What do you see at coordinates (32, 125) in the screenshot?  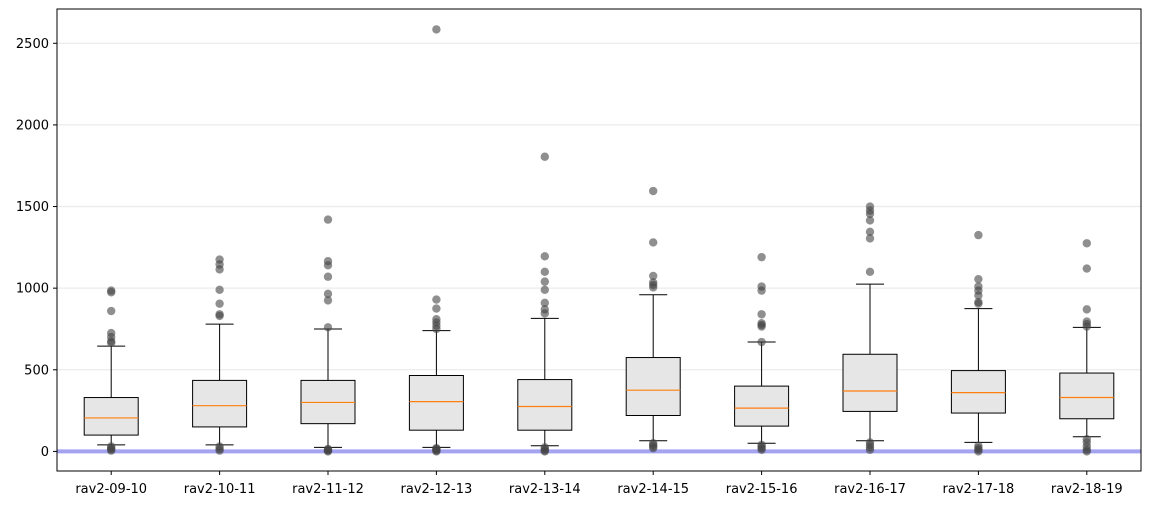 I see `y-tick-label: 2000` at bounding box center [32, 125].